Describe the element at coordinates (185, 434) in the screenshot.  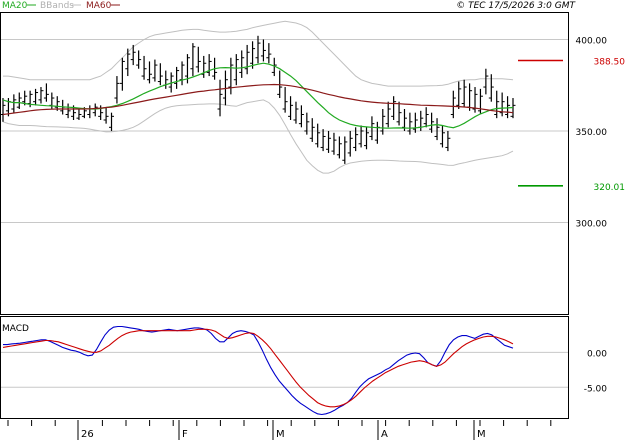
I see `time-axis-label: F` at that location.